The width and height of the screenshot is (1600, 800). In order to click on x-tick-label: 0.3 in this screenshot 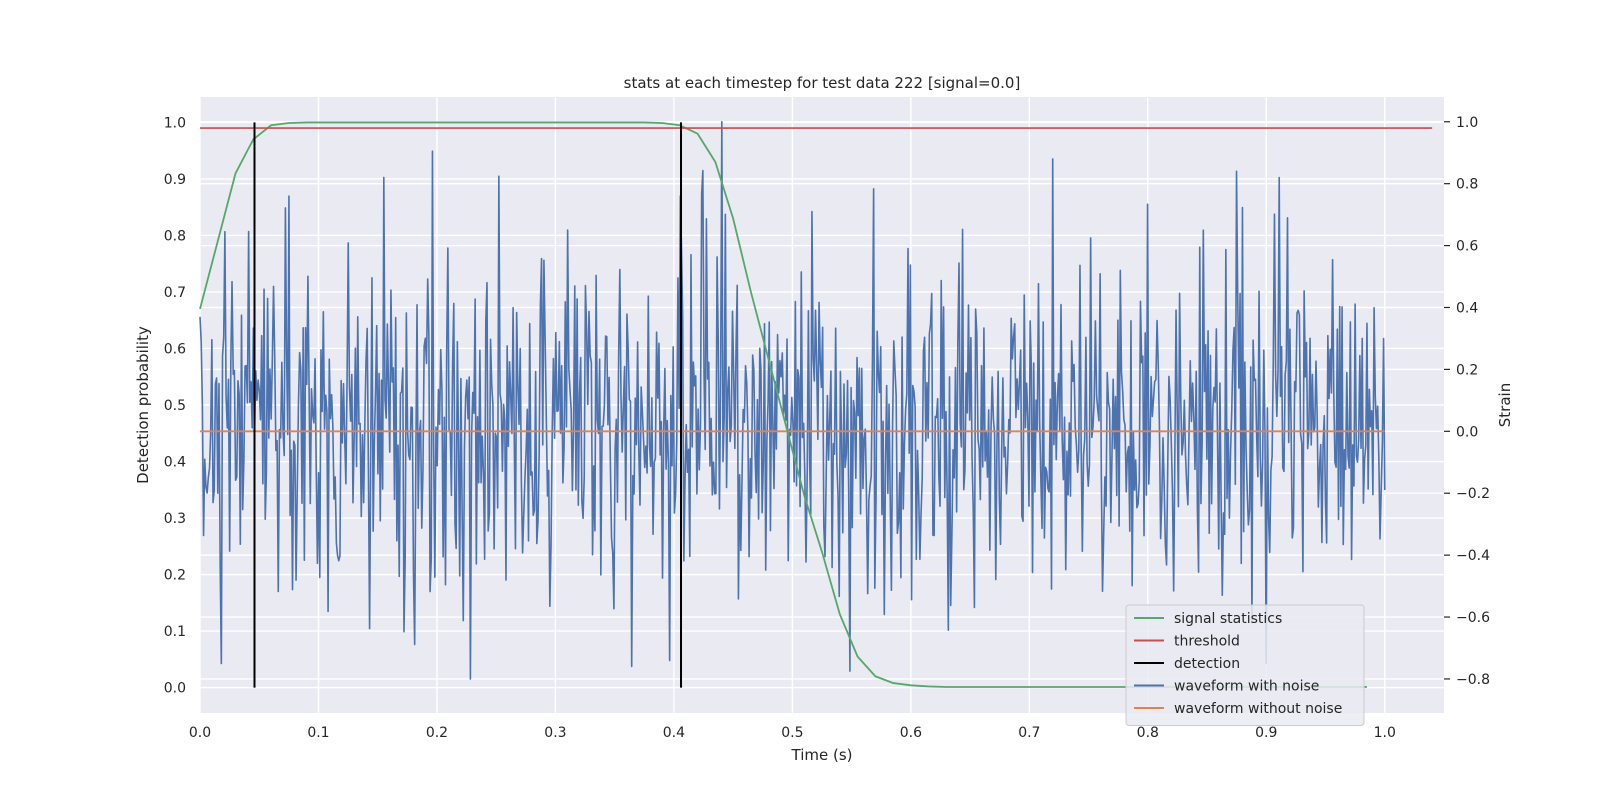, I will do `click(555, 733)`.